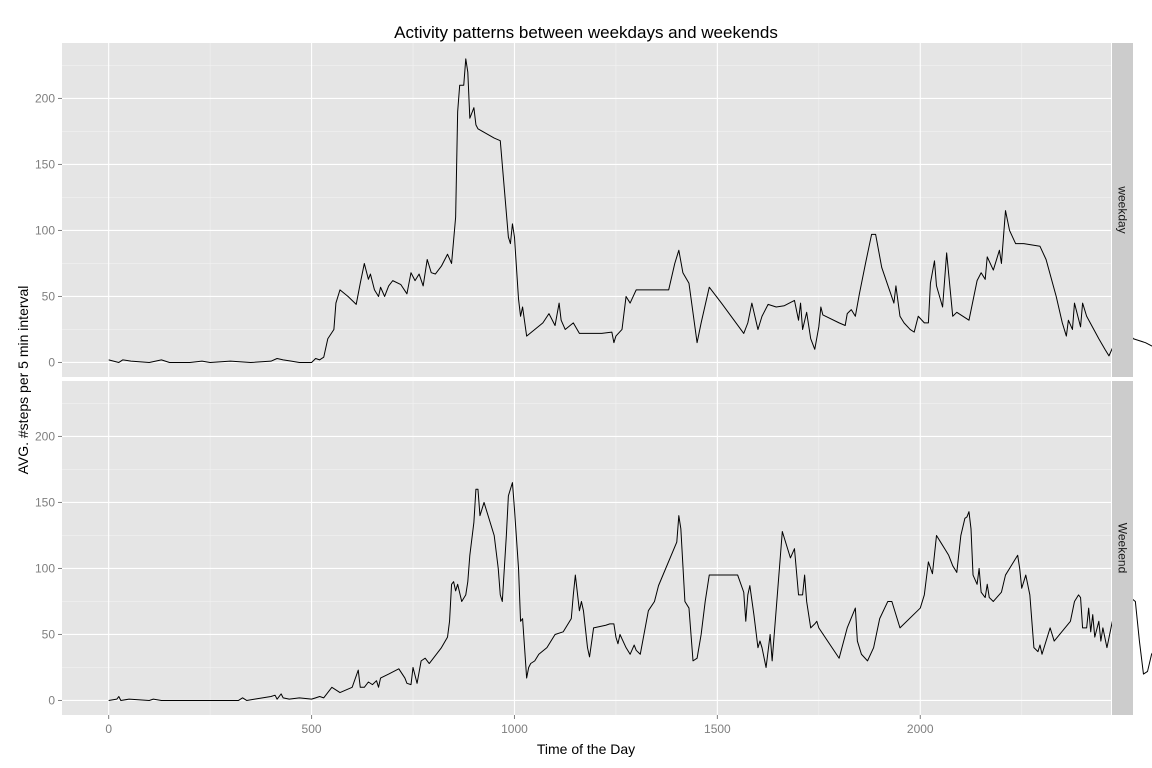  I want to click on x-tick-label: 500, so click(312, 729).